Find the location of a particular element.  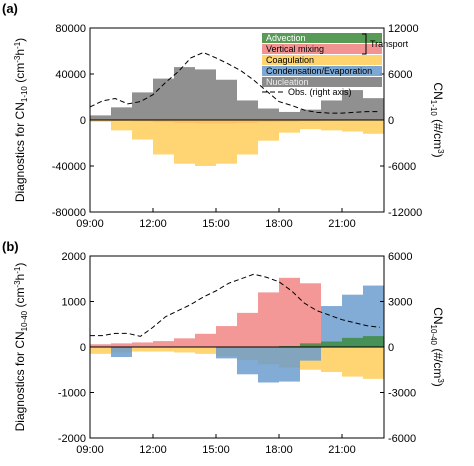

obs-line is located at coordinates (235, 305).